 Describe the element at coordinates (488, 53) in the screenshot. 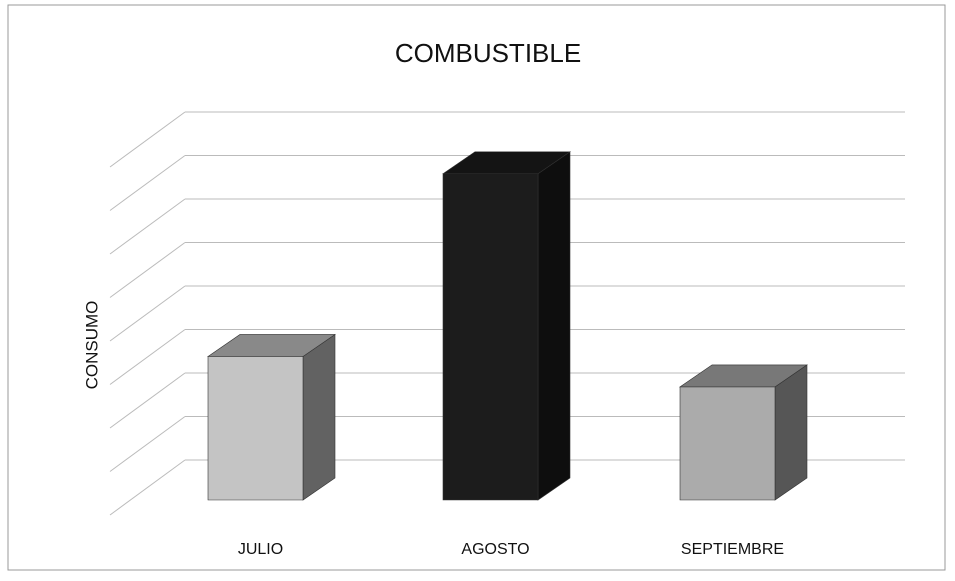

I see `chart-title: COMBUSTIBLE` at that location.